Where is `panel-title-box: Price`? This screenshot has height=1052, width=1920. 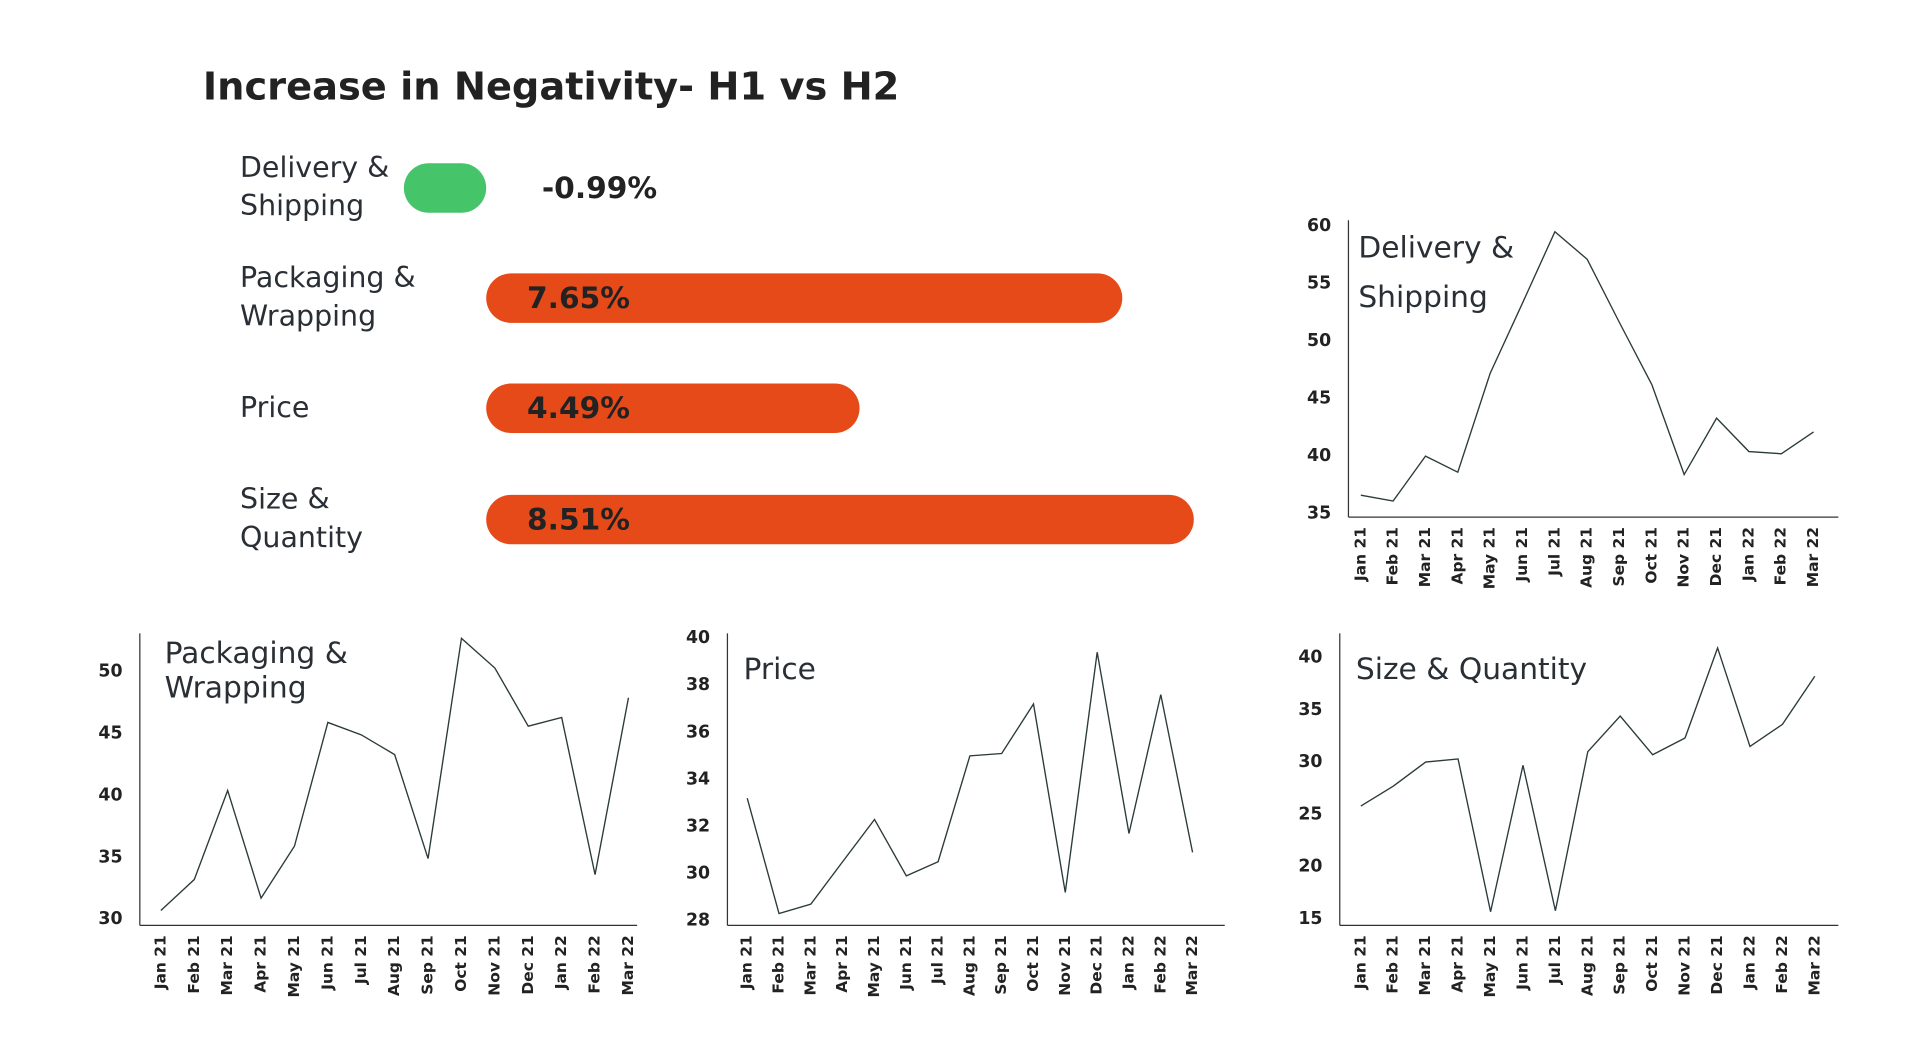
panel-title-box: Price is located at coordinates (779, 669).